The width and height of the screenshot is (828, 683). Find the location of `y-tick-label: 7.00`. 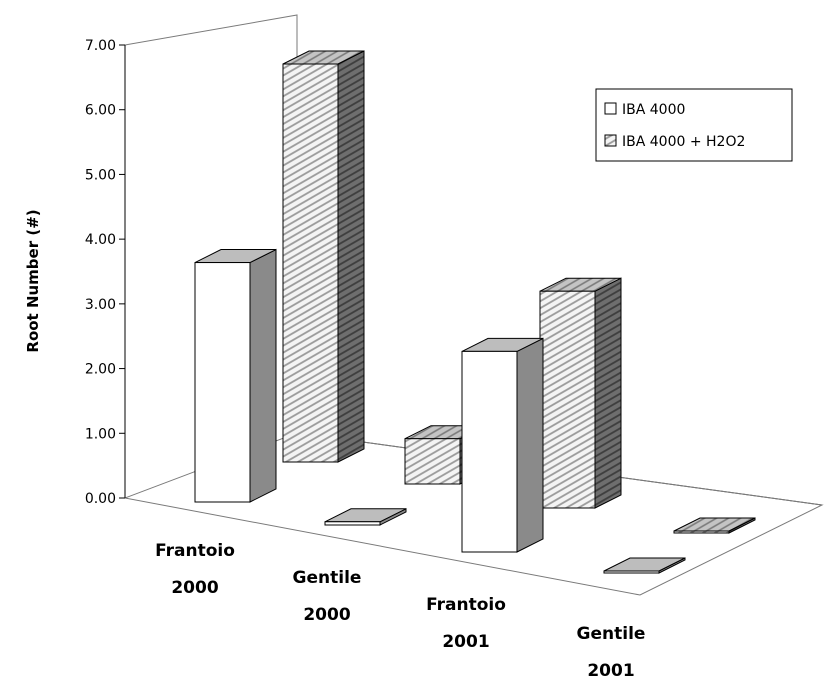

y-tick-label: 7.00 is located at coordinates (100, 46).